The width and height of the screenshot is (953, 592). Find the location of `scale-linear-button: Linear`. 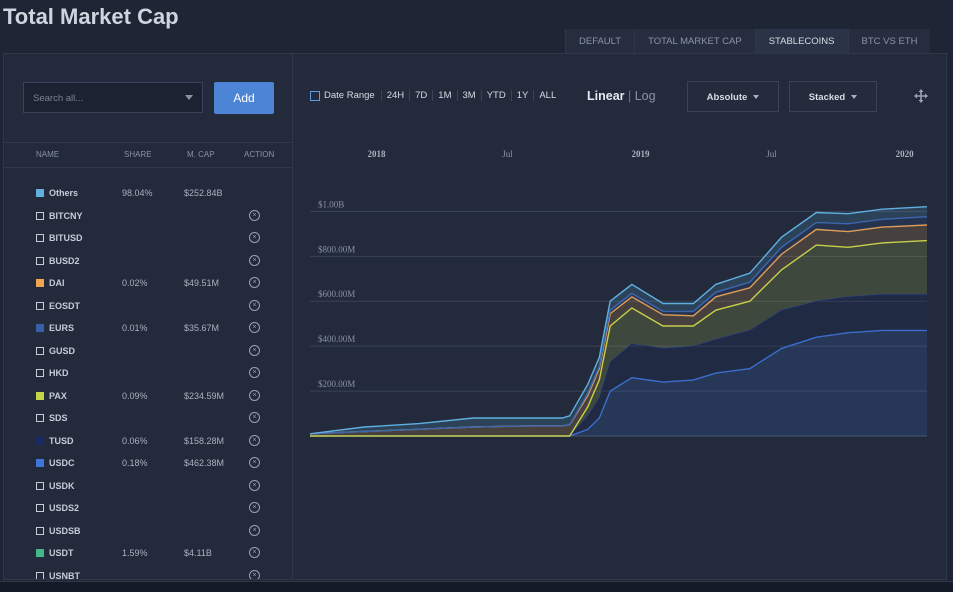

scale-linear-button: Linear is located at coordinates (606, 96).